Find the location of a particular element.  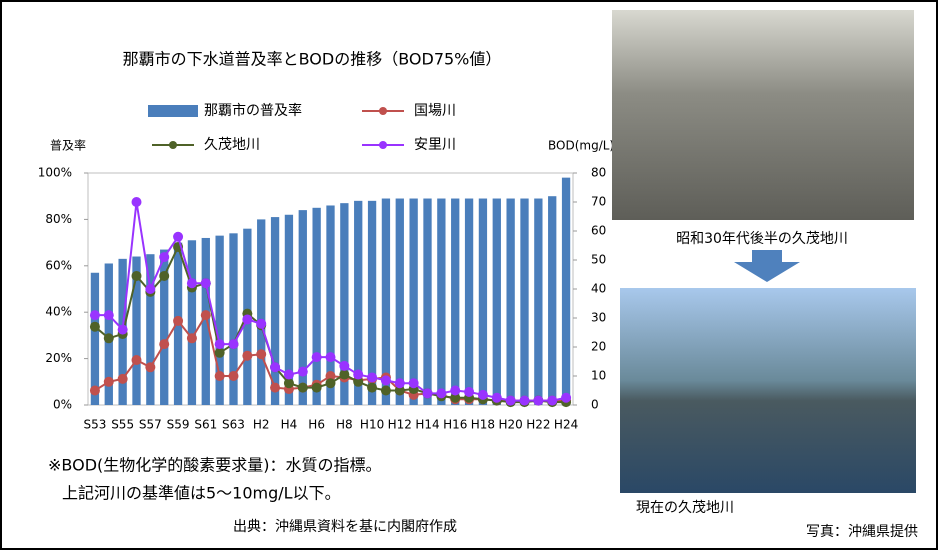

y2-tick-label: 70 is located at coordinates (598, 202).